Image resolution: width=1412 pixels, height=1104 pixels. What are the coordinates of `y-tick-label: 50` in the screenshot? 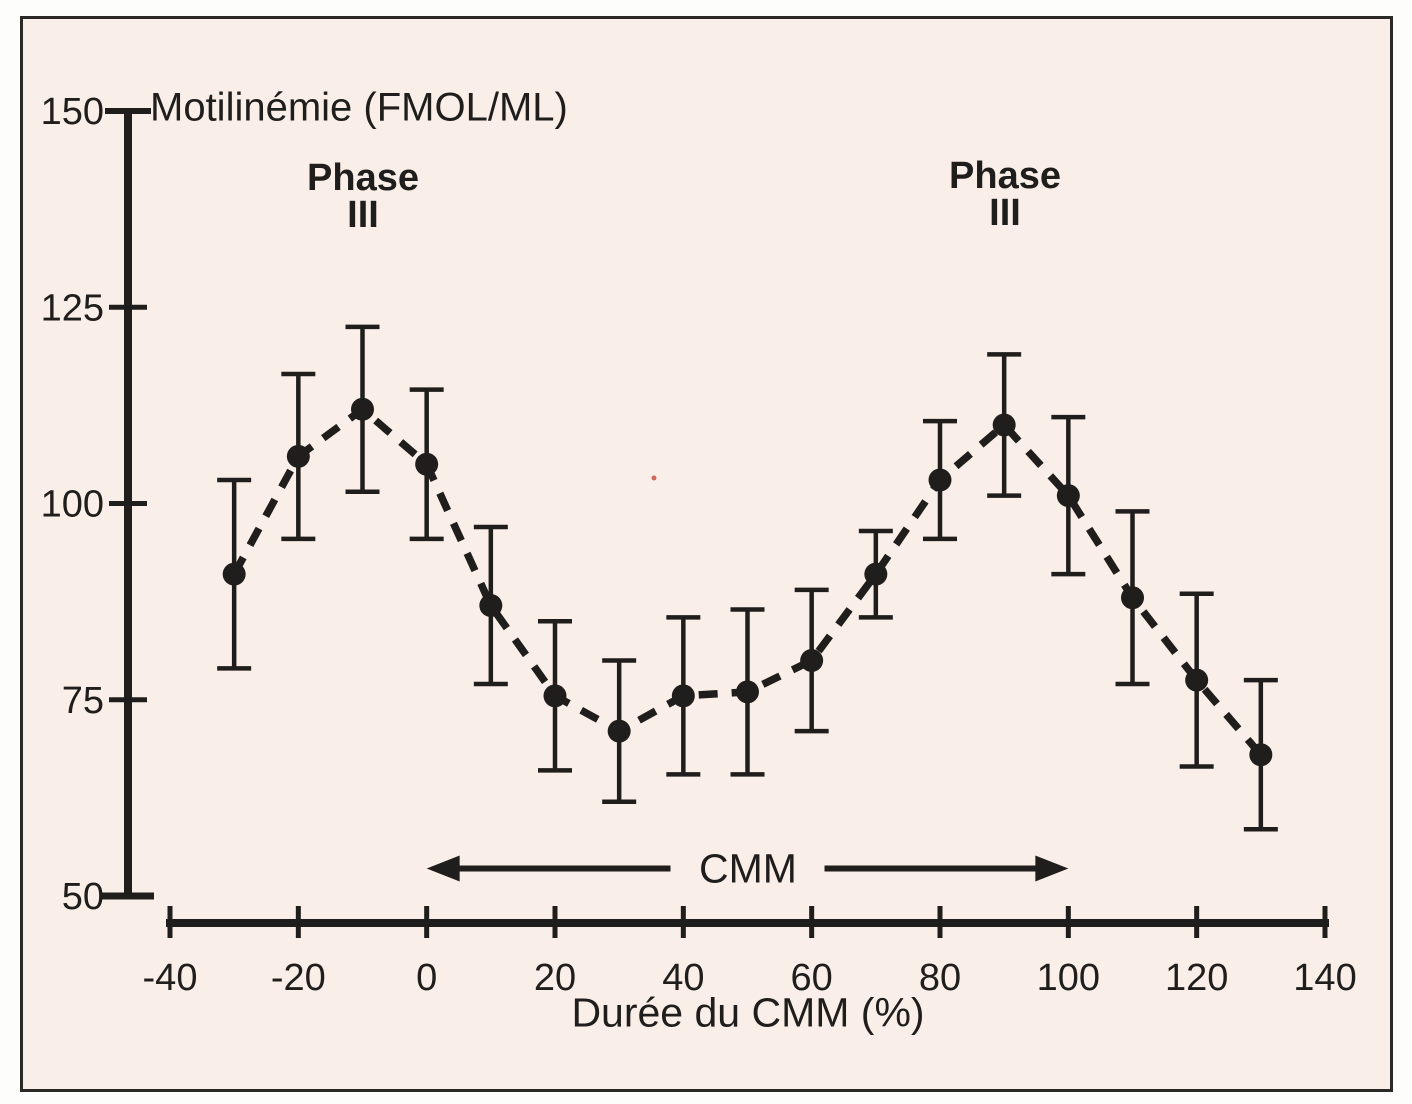 It's located at (83, 897).